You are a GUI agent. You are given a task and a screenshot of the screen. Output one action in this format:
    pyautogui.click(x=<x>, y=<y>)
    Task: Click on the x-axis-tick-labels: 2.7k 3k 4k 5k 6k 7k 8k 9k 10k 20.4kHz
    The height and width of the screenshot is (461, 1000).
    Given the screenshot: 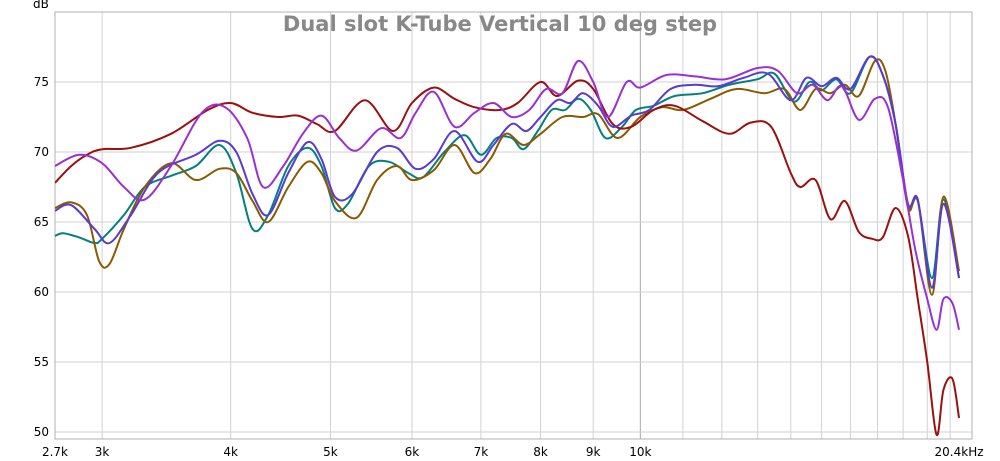 What is the action you would take?
    pyautogui.click(x=513, y=452)
    